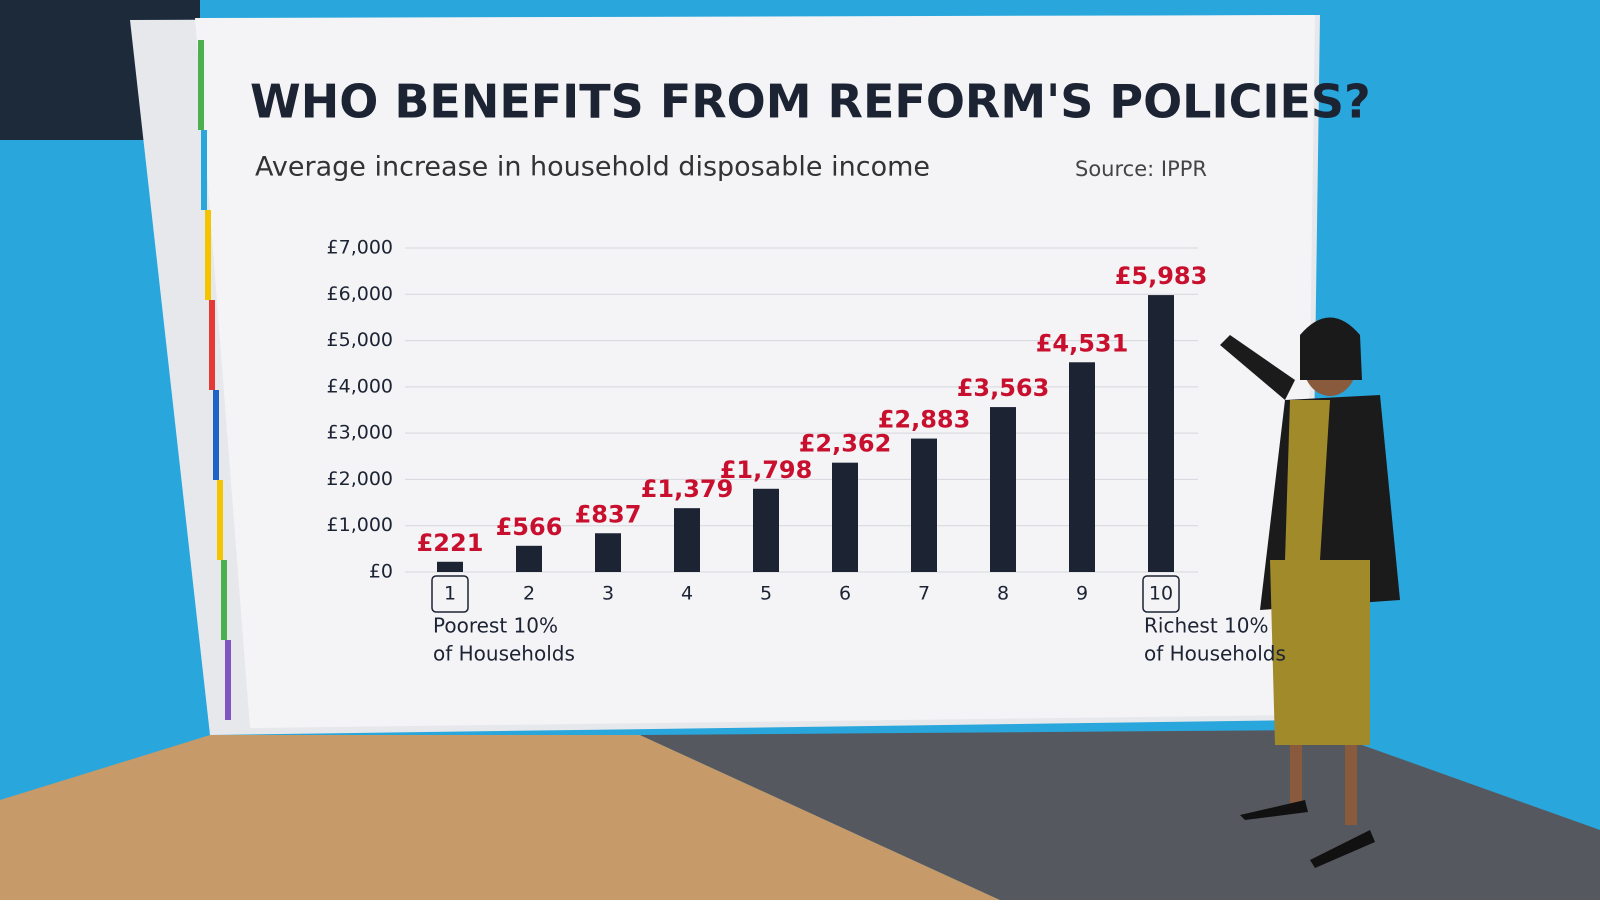 The width and height of the screenshot is (1600, 904). What do you see at coordinates (1161, 276) in the screenshot?
I see `value-label: £5,983` at bounding box center [1161, 276].